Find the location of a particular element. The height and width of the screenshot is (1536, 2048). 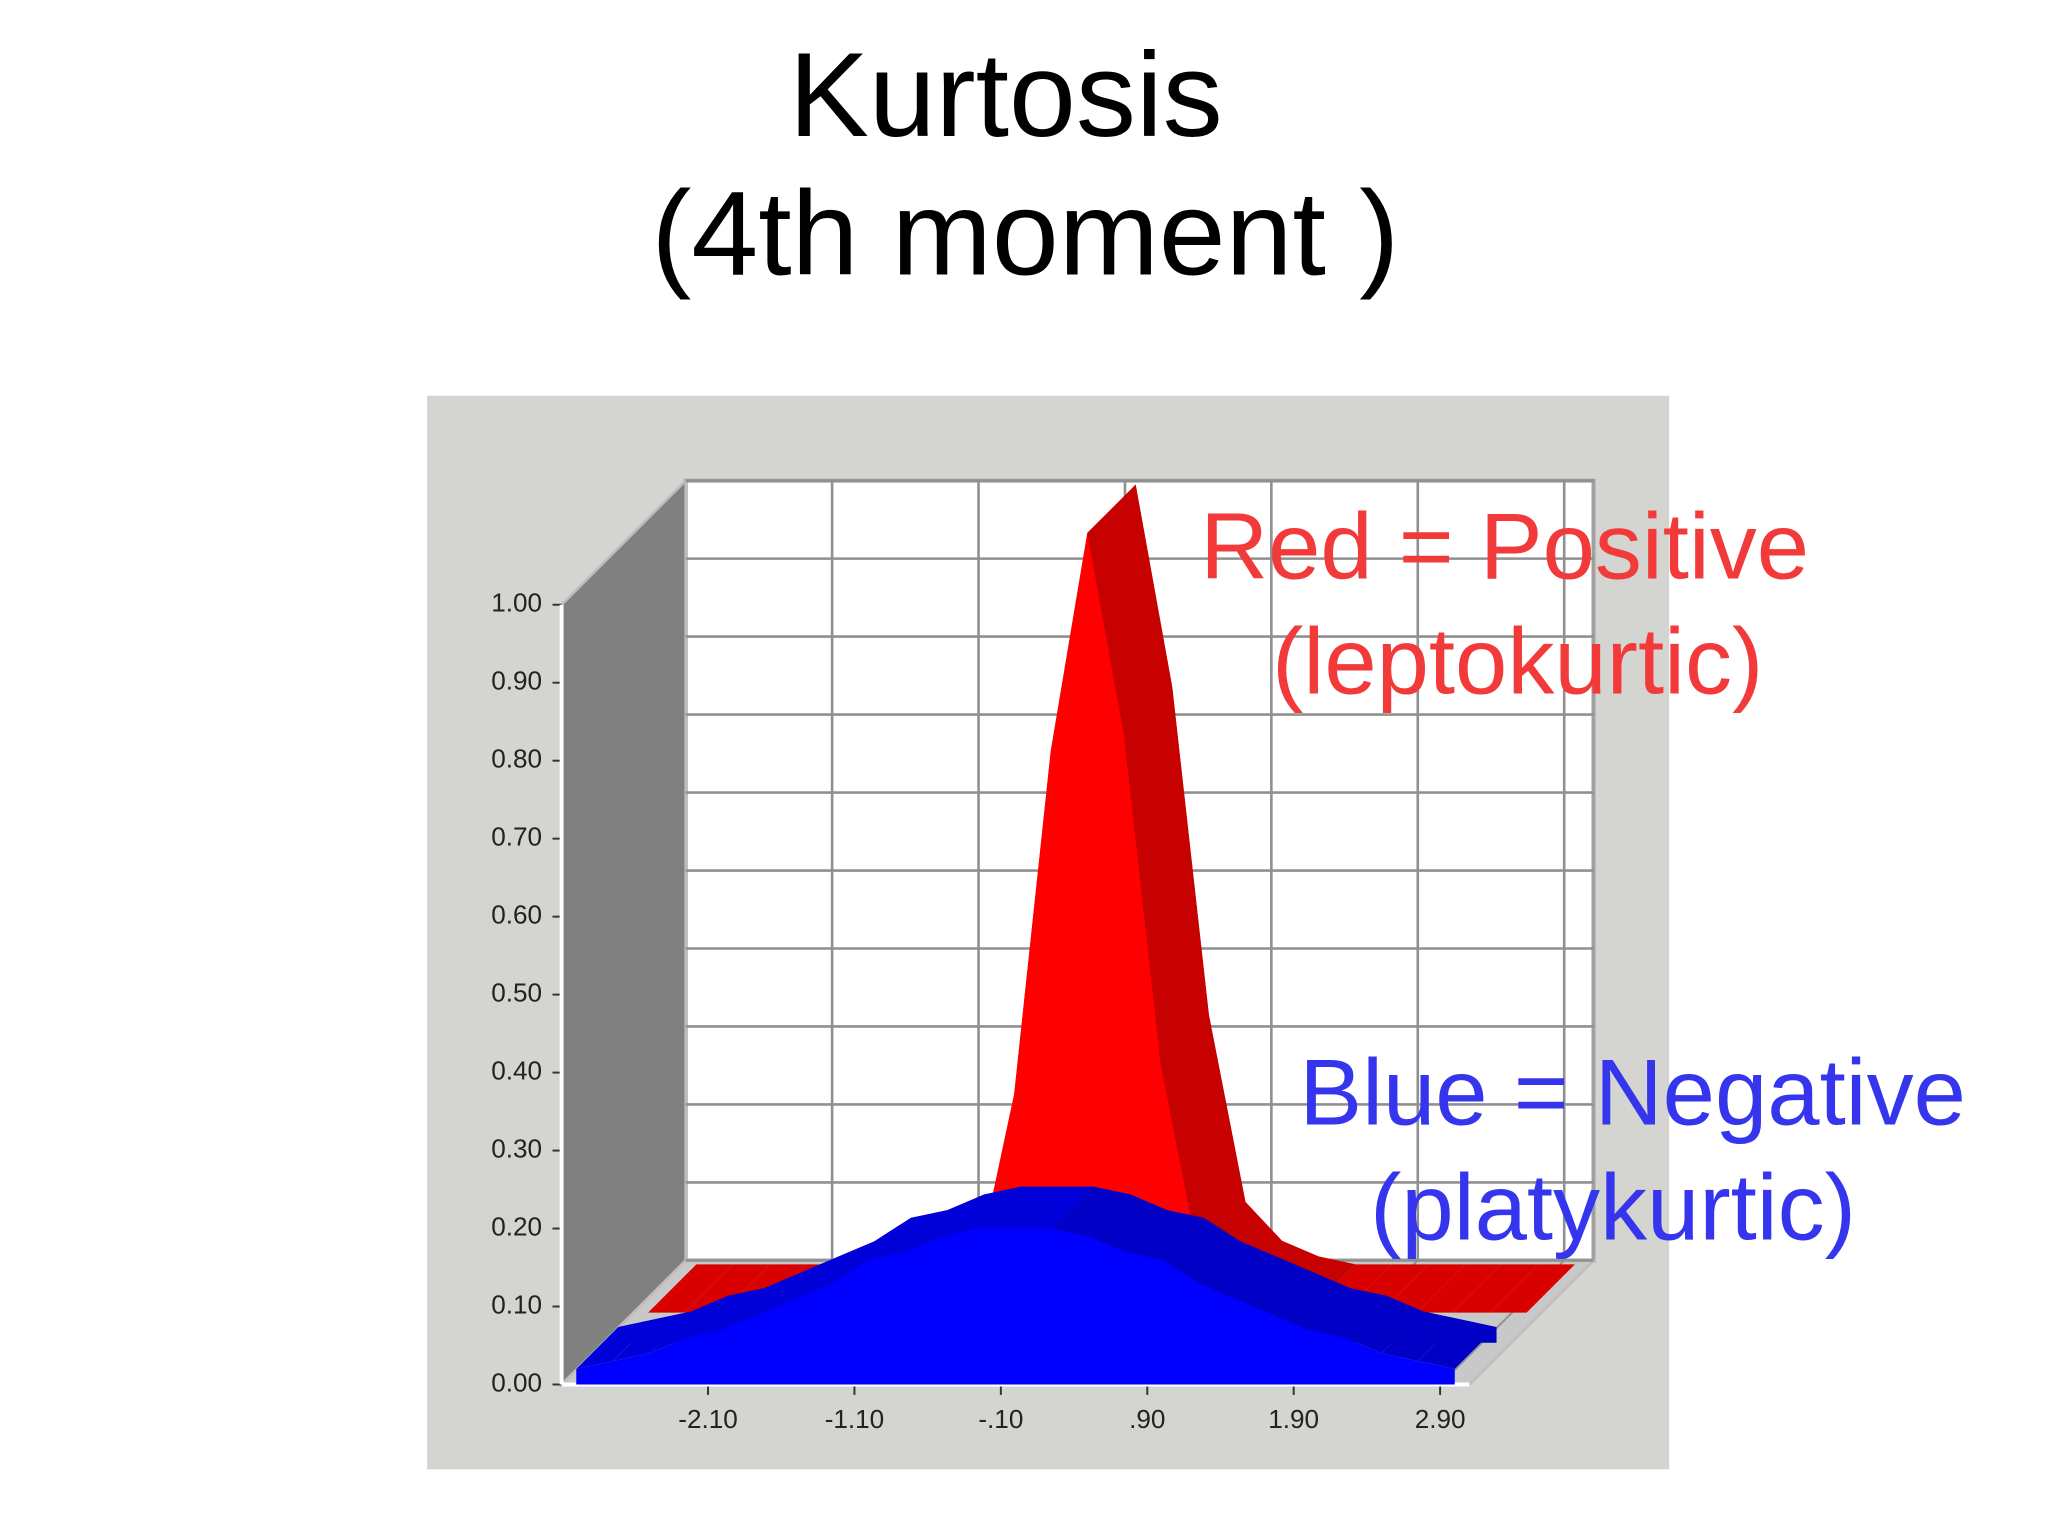

y-tick-label: 0.10 is located at coordinates (516, 1304).